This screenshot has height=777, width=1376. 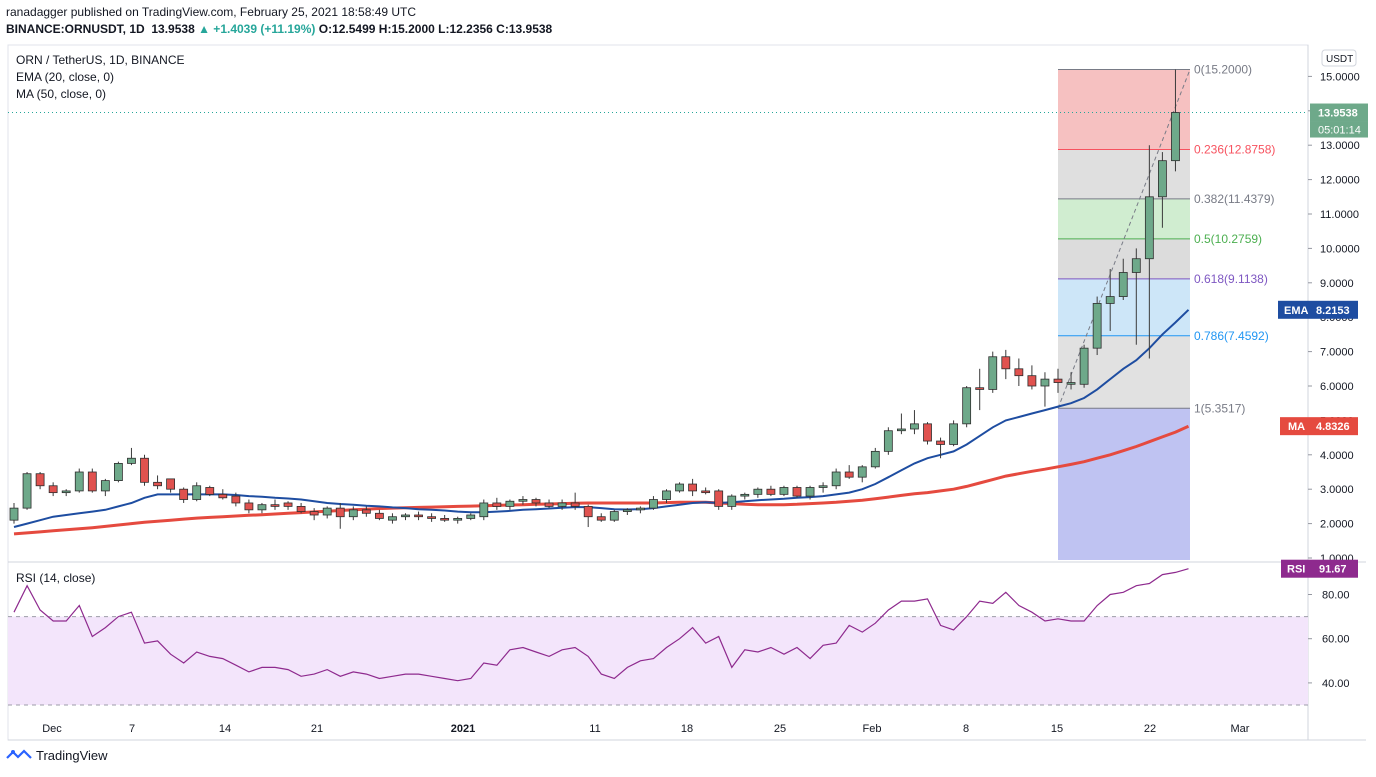 I want to click on fib-trend-line, so click(x=1124, y=239).